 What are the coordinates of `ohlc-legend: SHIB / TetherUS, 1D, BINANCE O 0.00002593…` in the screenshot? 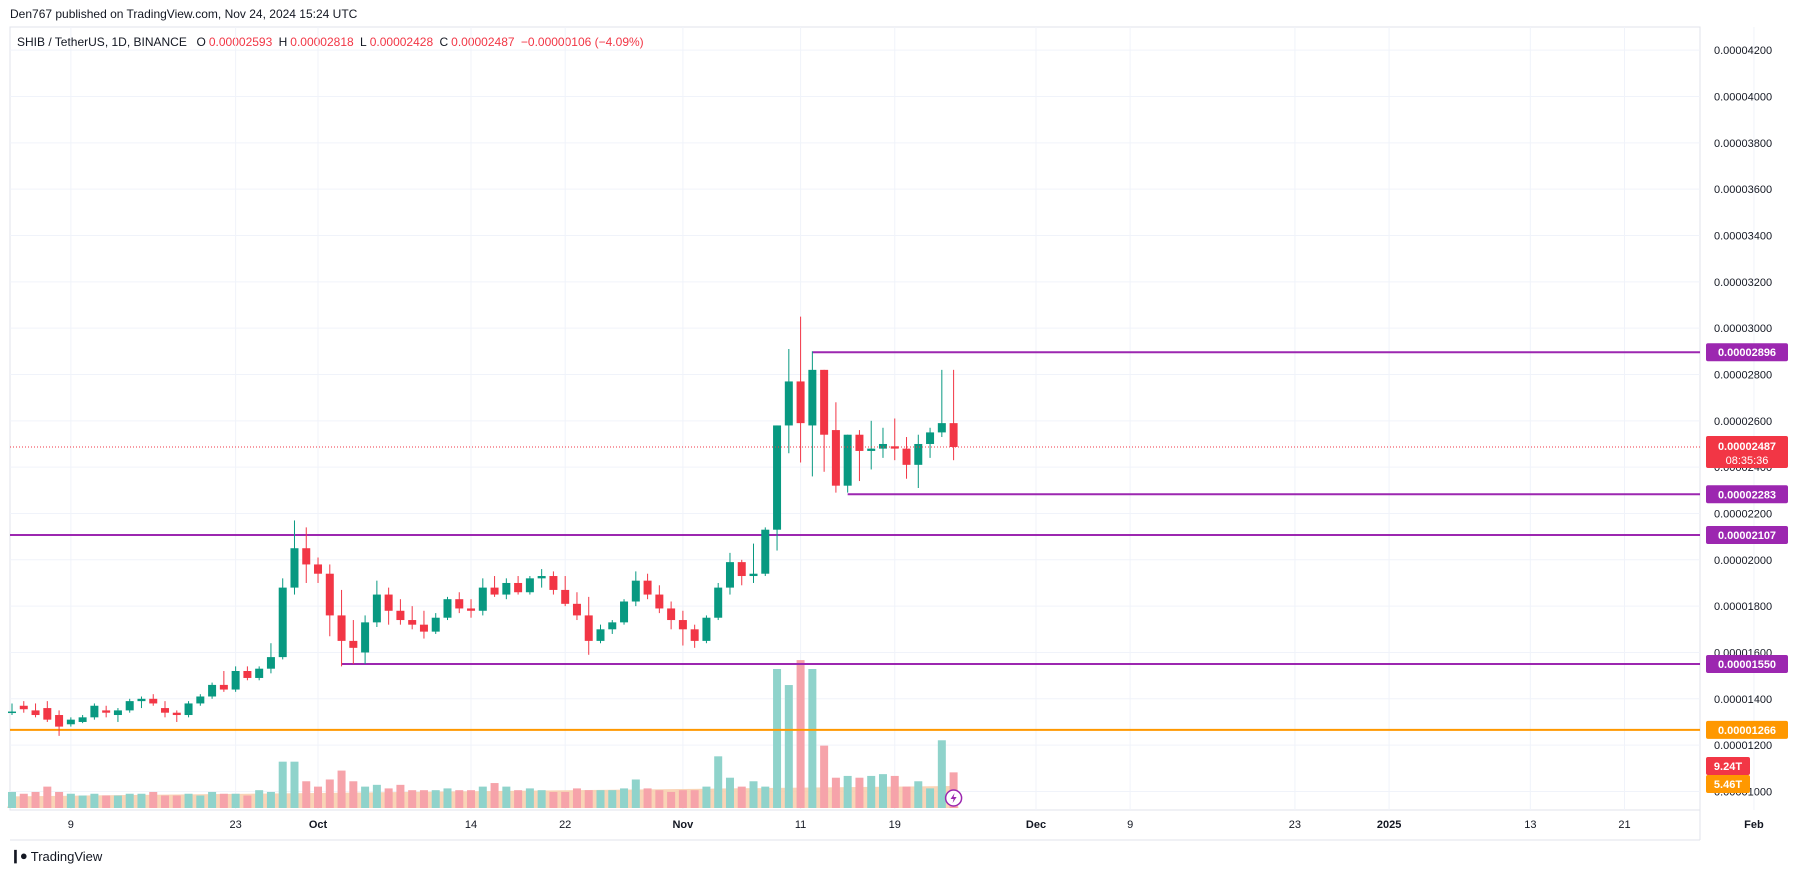 It's located at (332, 42).